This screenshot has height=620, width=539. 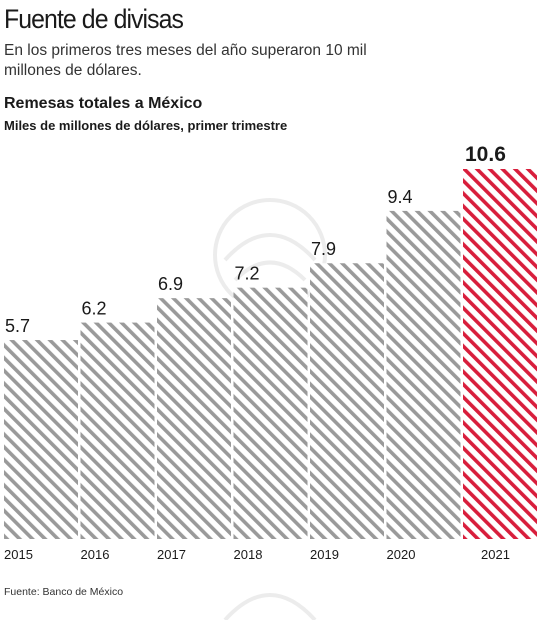 I want to click on bar-2015, so click(x=41, y=439).